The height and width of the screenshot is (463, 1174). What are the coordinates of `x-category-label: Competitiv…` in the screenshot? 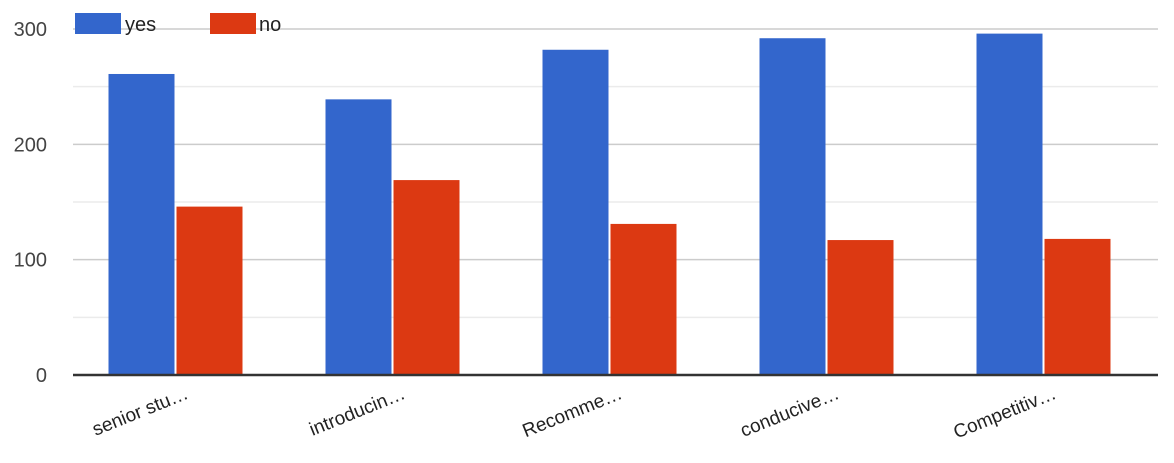 It's located at (1005, 413).